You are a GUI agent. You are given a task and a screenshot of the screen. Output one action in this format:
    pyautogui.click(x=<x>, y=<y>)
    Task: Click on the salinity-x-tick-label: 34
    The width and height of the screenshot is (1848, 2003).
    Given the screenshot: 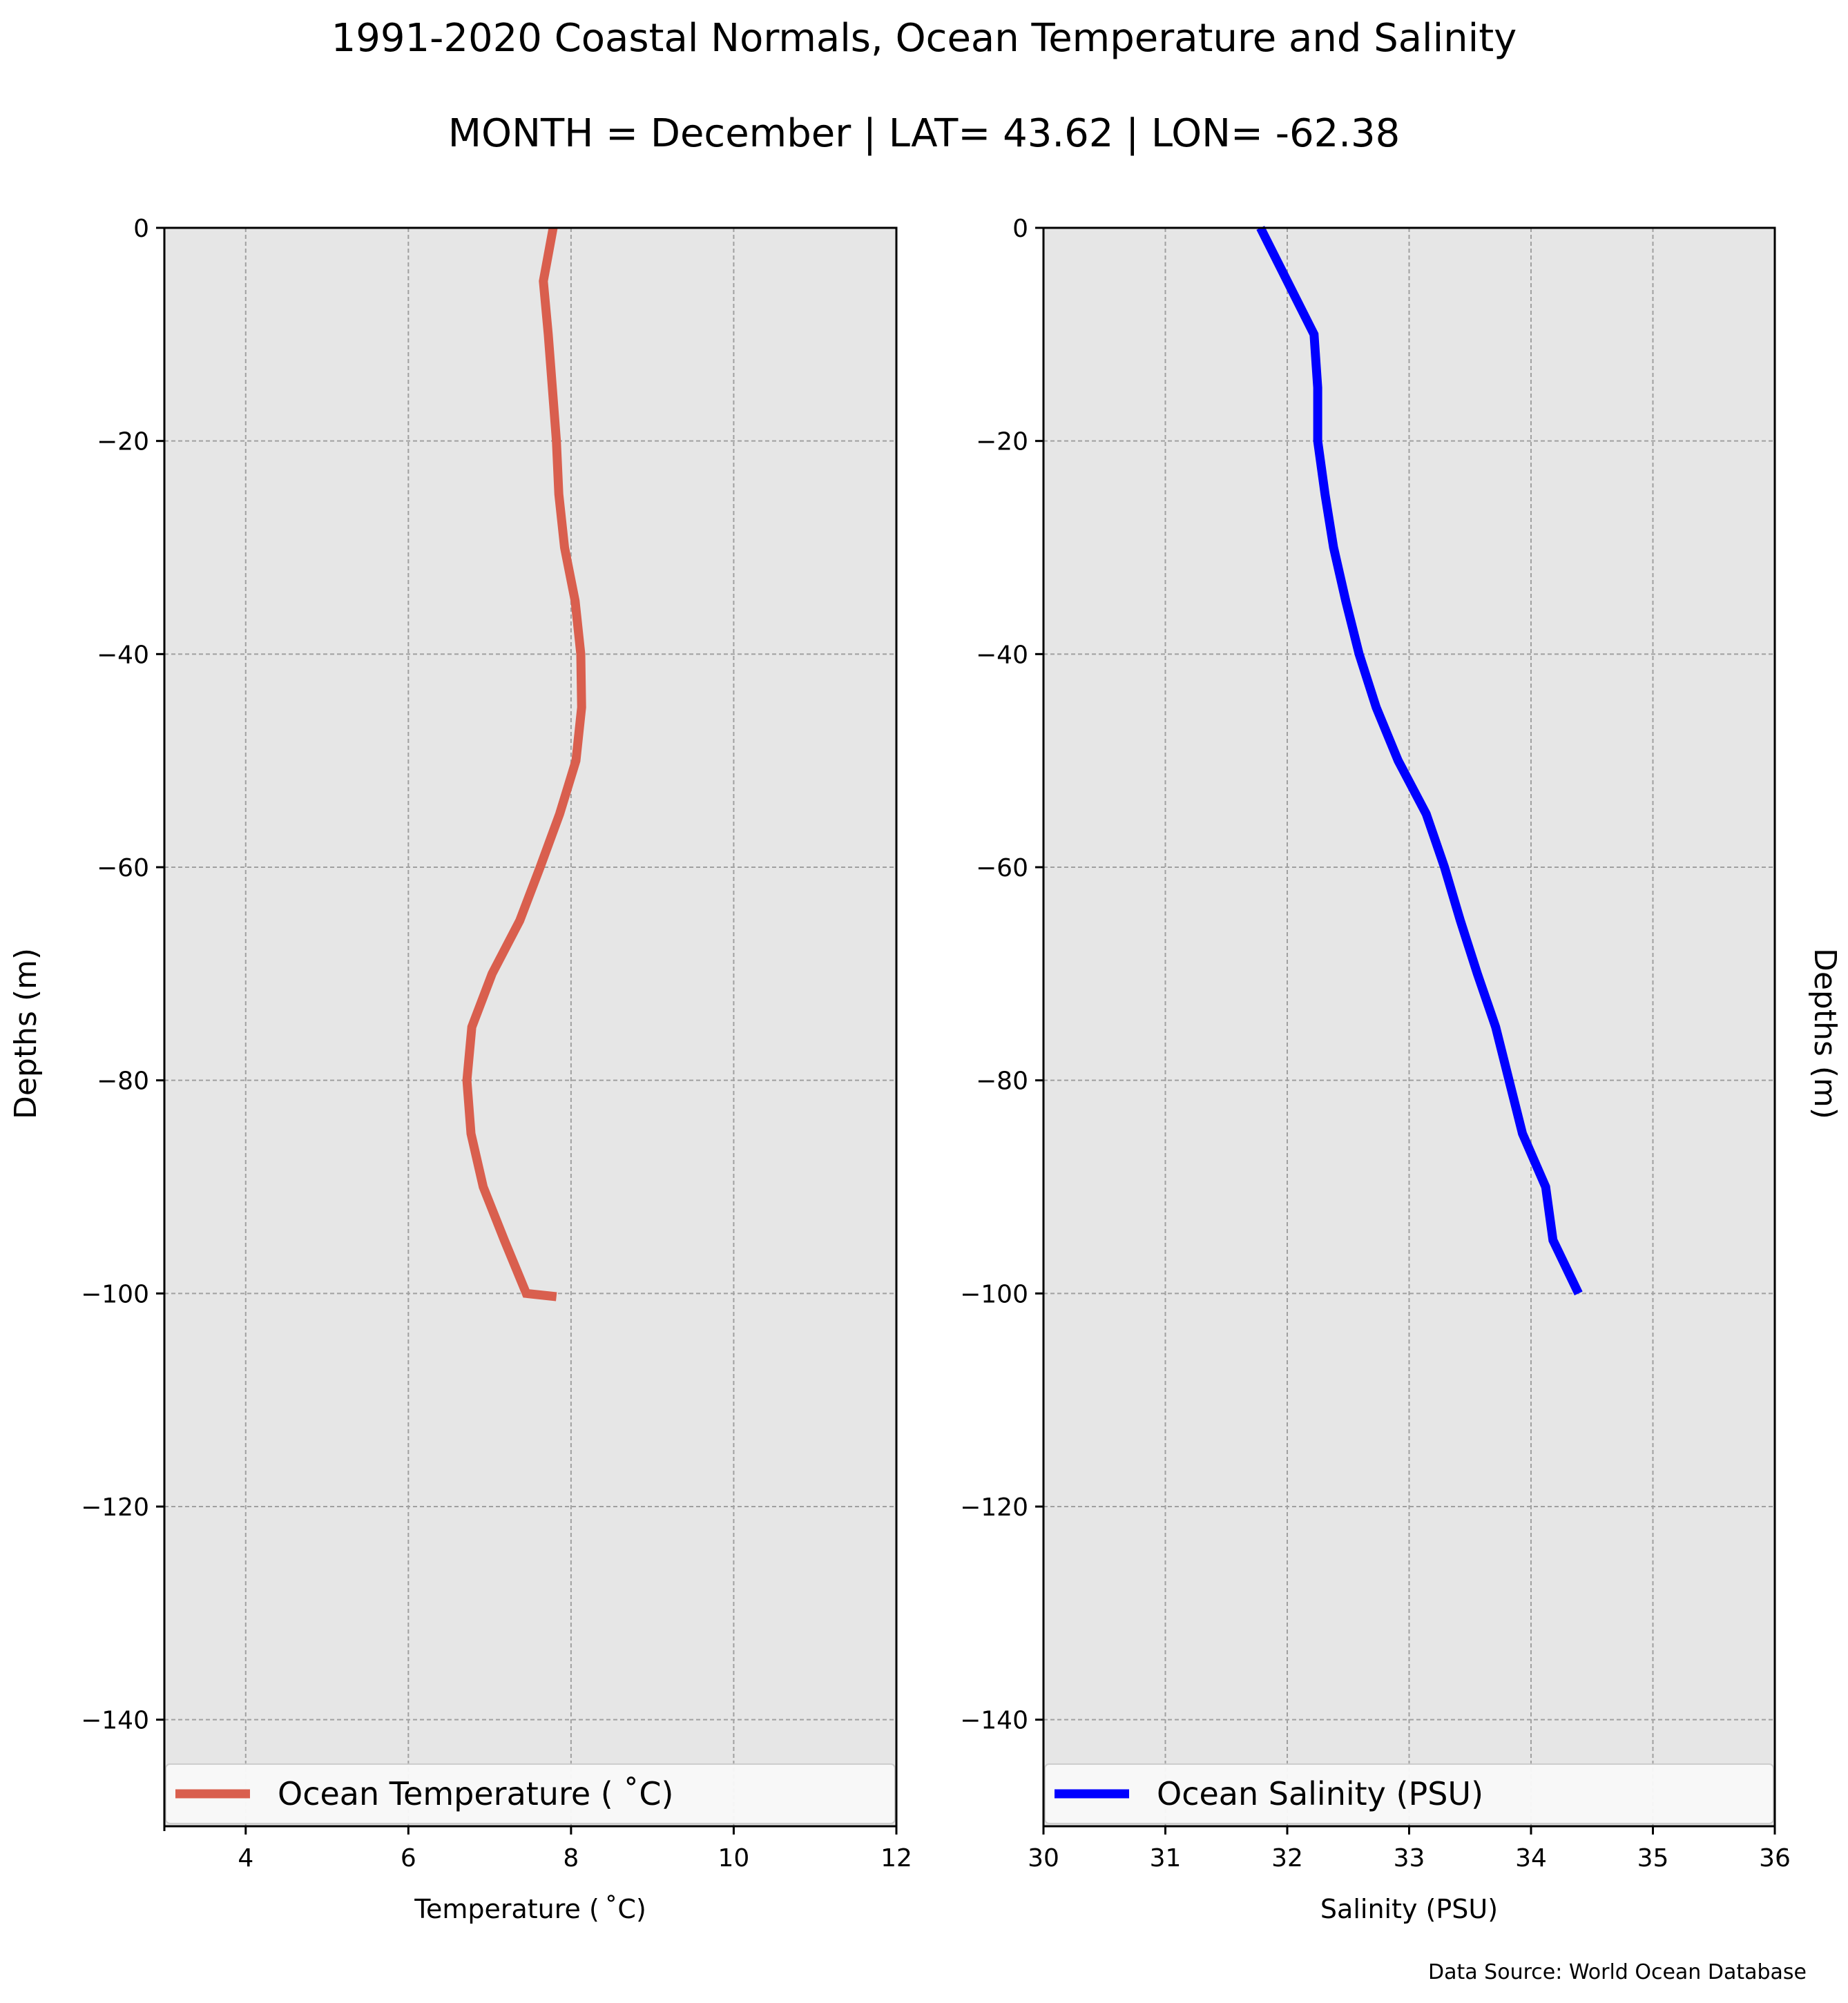 What is the action you would take?
    pyautogui.click(x=1531, y=1858)
    